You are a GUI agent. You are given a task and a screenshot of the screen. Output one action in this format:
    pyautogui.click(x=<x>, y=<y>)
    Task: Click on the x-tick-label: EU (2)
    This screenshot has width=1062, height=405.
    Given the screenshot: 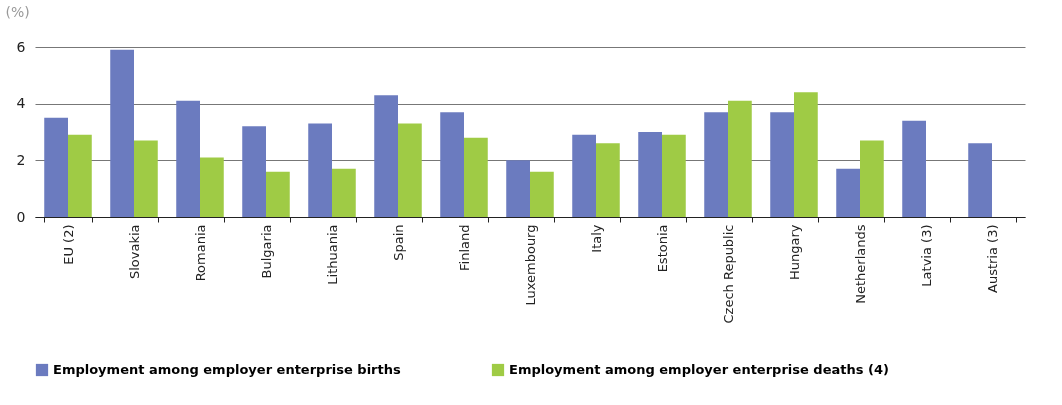 What is the action you would take?
    pyautogui.click(x=68, y=244)
    